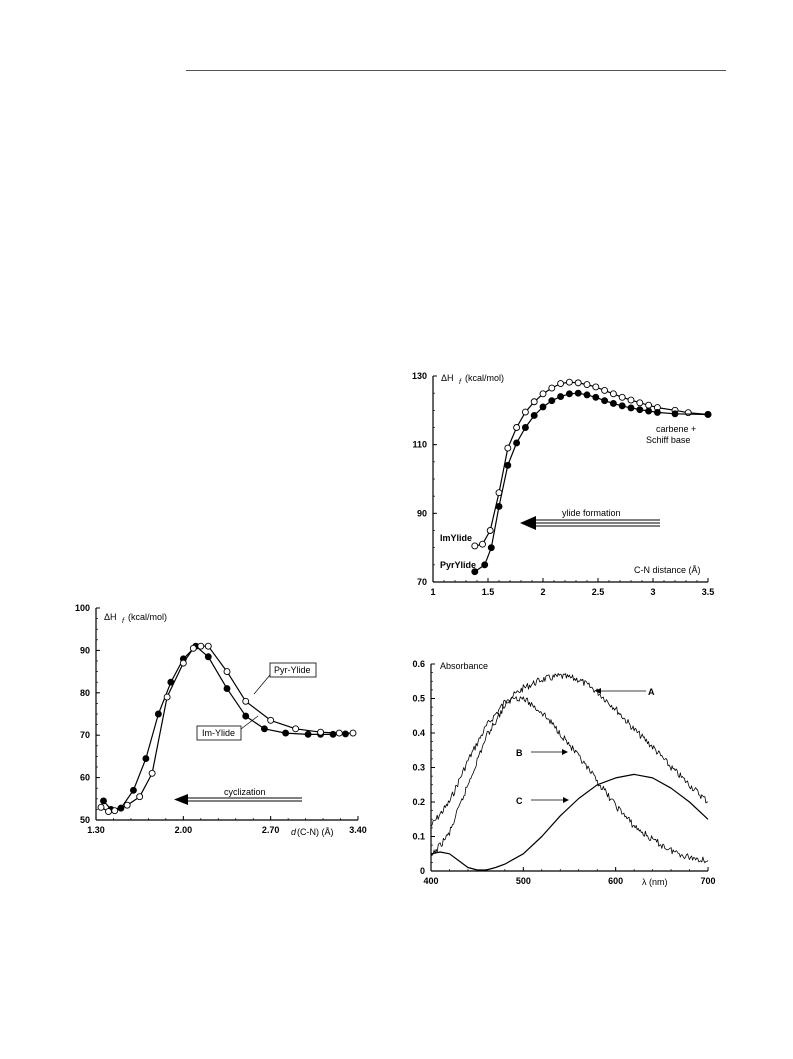 This screenshot has width=793, height=1059. What do you see at coordinates (484, 378) in the screenshot?
I see `c1-ylabel-unit: (kcal/mol)` at bounding box center [484, 378].